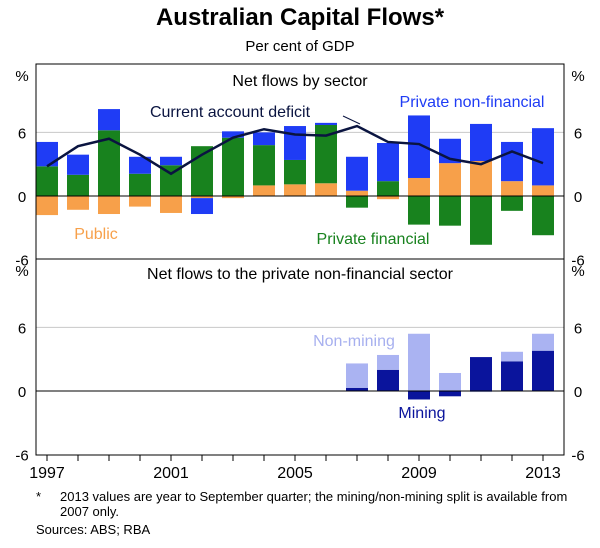 This screenshot has width=600, height=548. Describe the element at coordinates (300, 81) in the screenshot. I see `panel-title-net-flows-by-sector: Net flows by sector` at that location.